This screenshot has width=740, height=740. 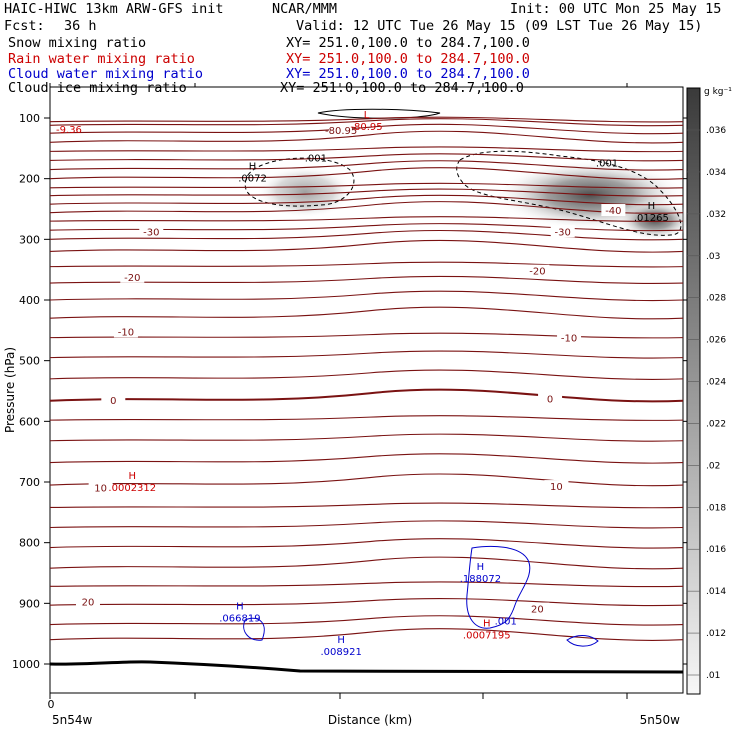 What do you see at coordinates (29, 179) in the screenshot?
I see `y-tick-label: 200` at bounding box center [29, 179].